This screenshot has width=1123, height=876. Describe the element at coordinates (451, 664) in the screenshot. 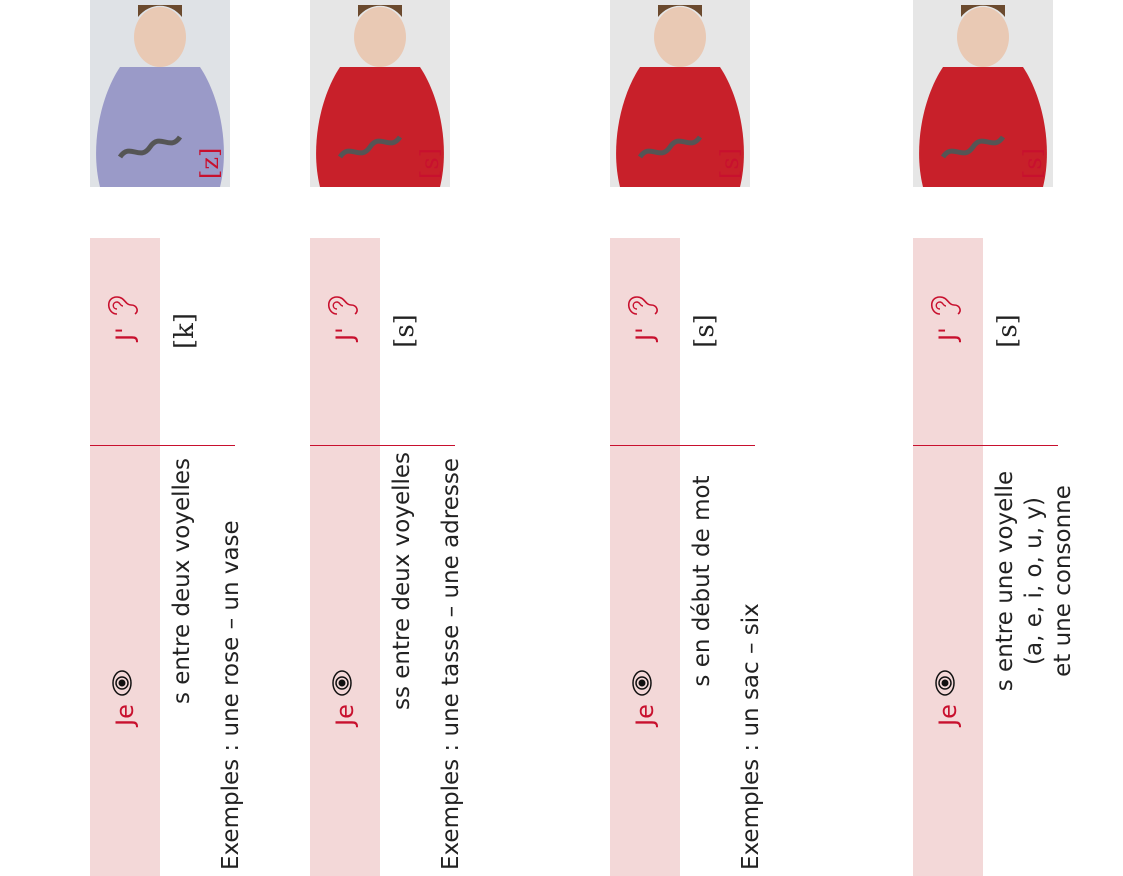

I see `examples: Exemples : une tasse – une adresse` at that location.